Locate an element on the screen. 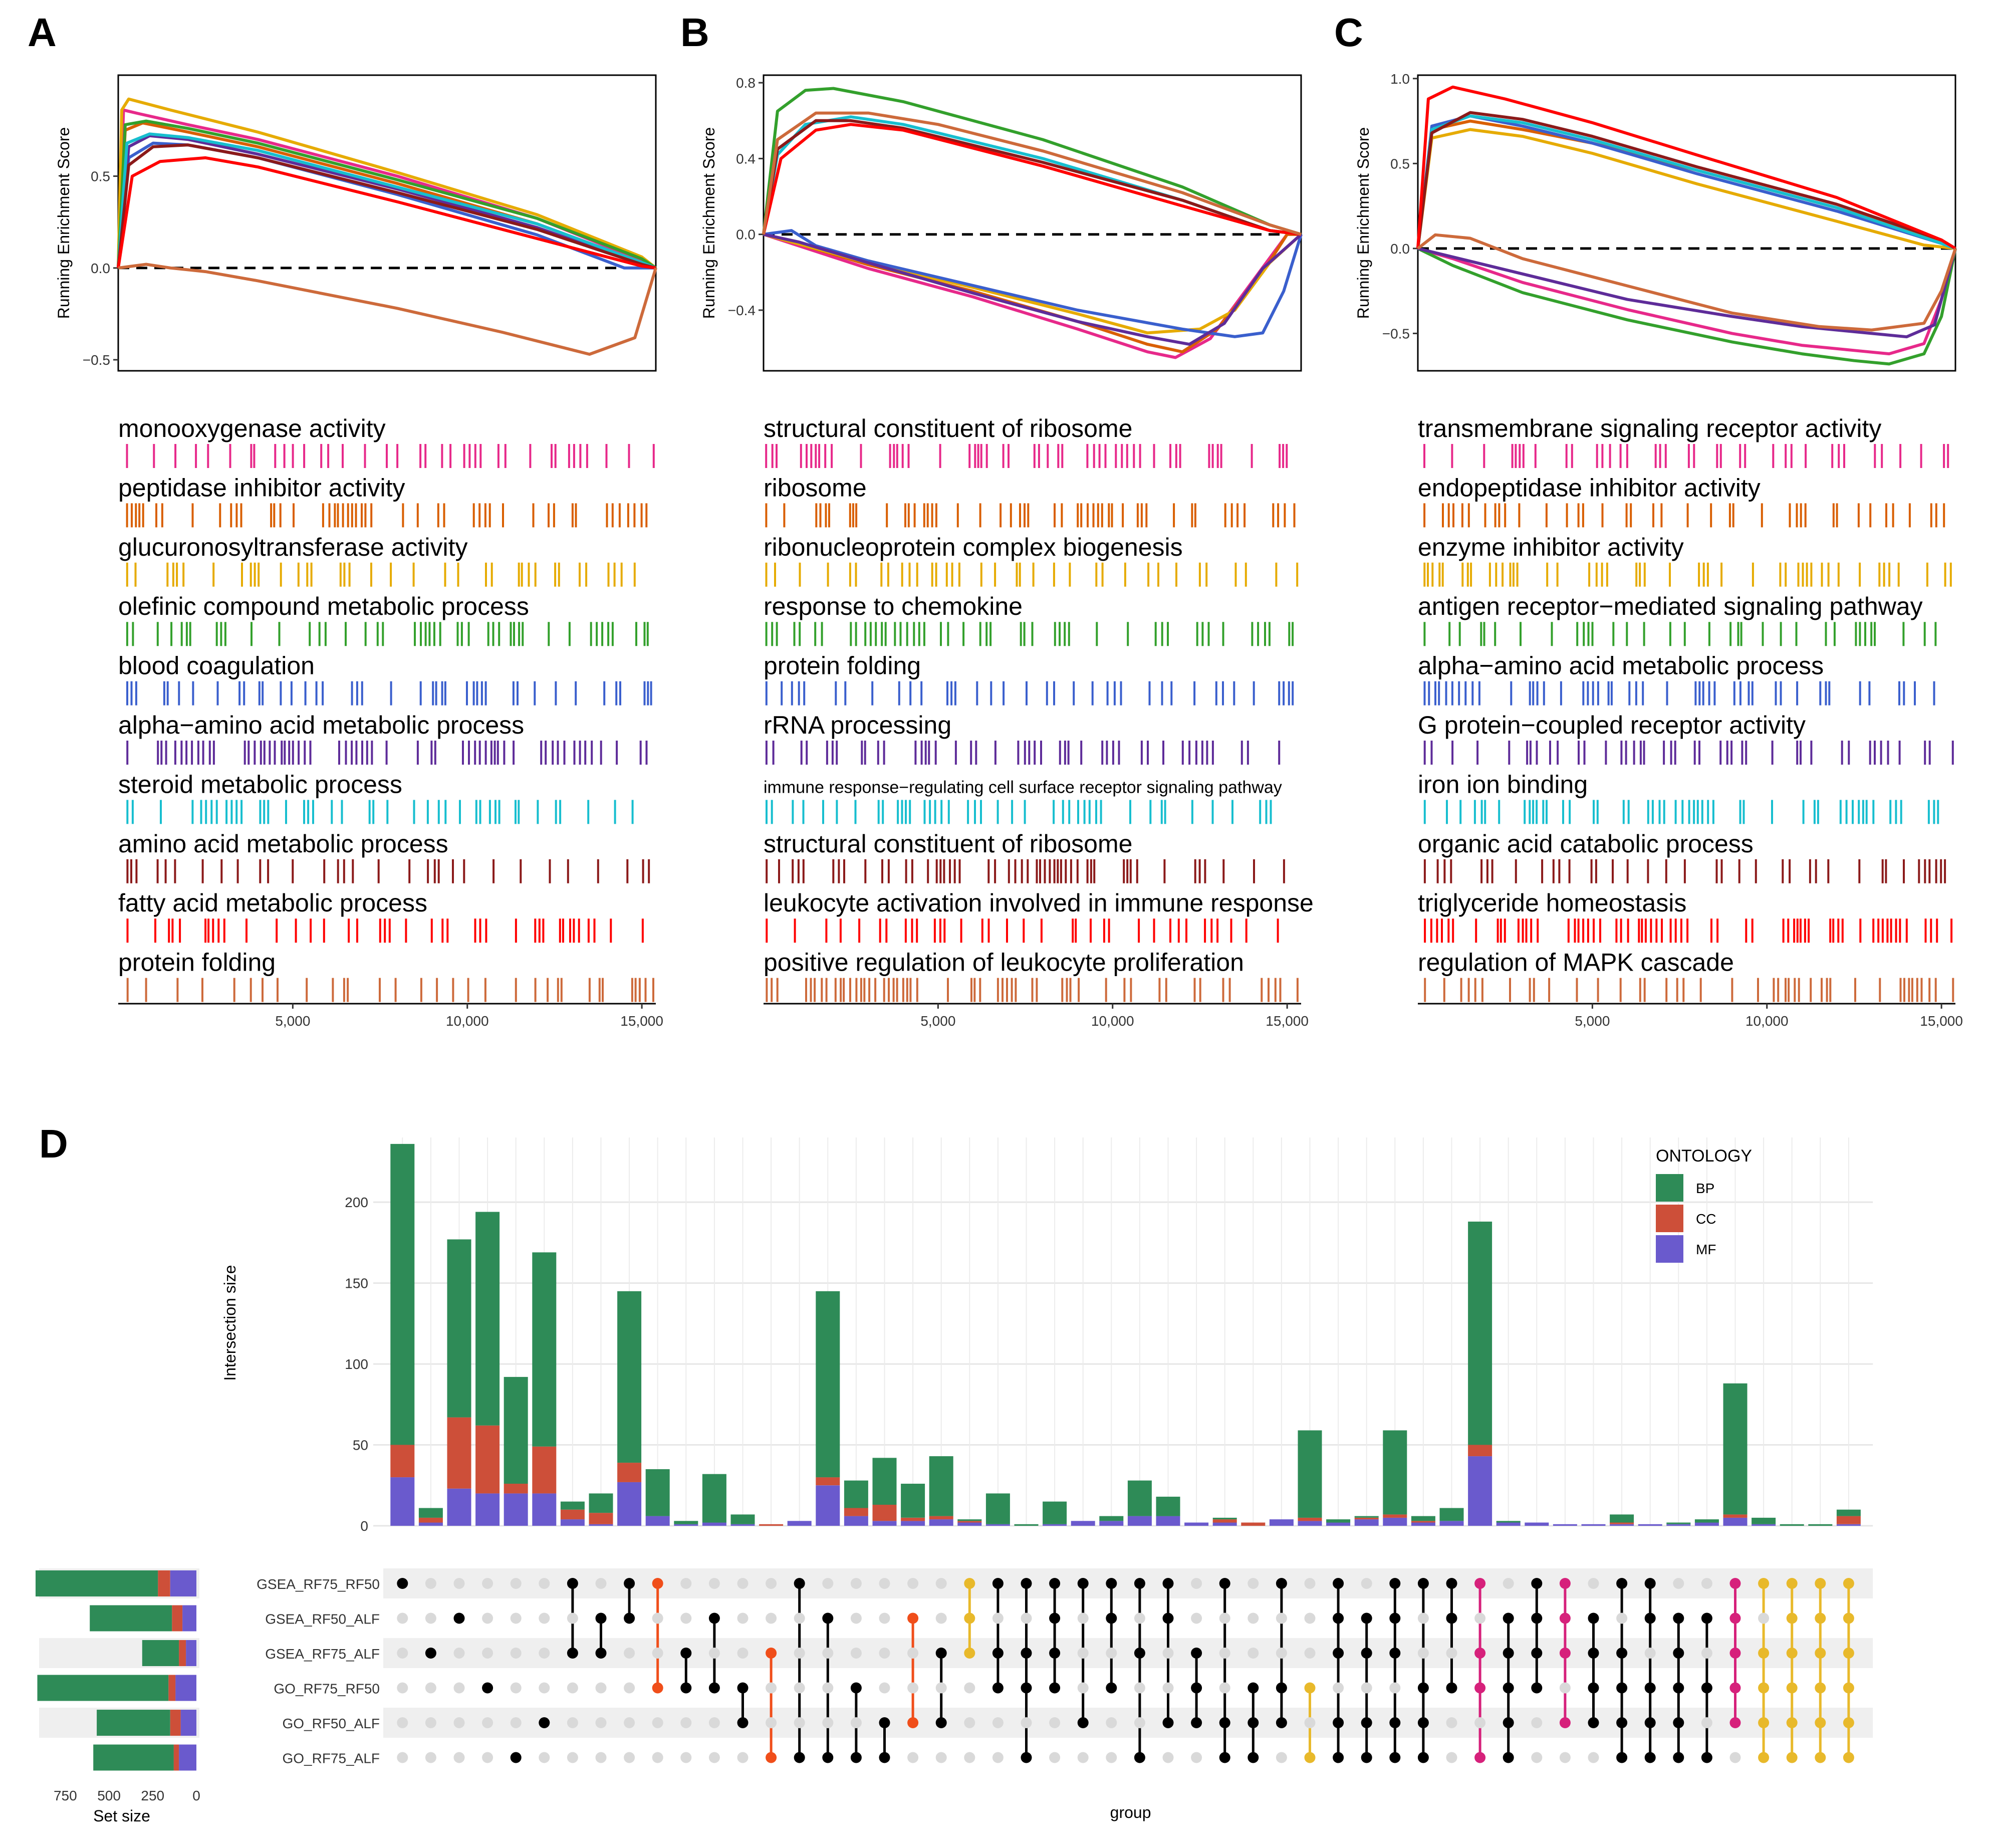 The width and height of the screenshot is (1994, 1848). plot-frame is located at coordinates (1687, 223).